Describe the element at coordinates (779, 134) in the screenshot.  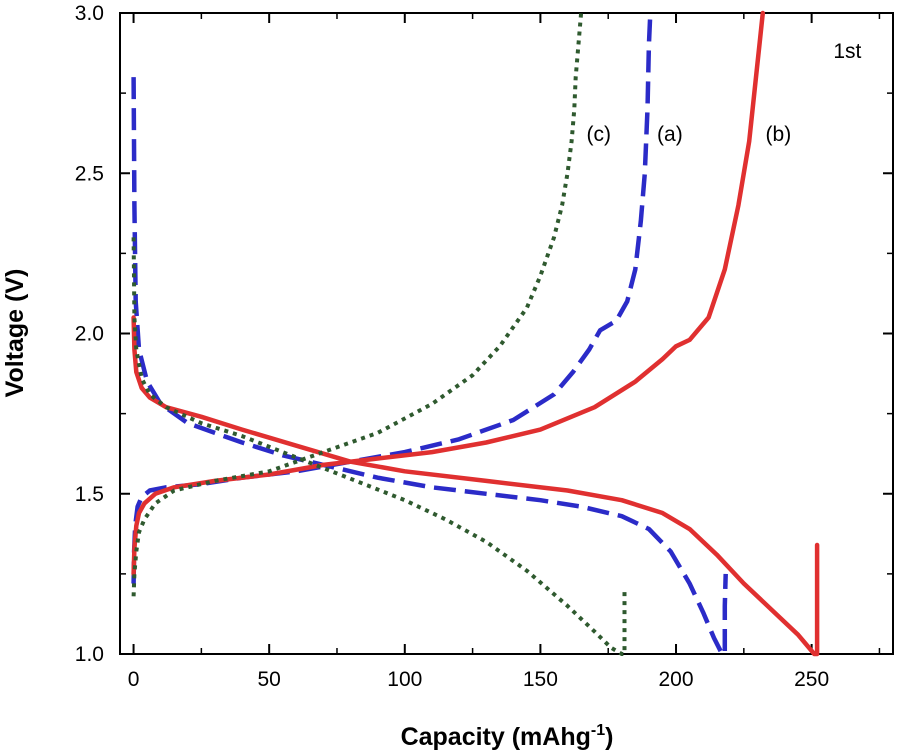
I see `annotation-label: (b)` at that location.